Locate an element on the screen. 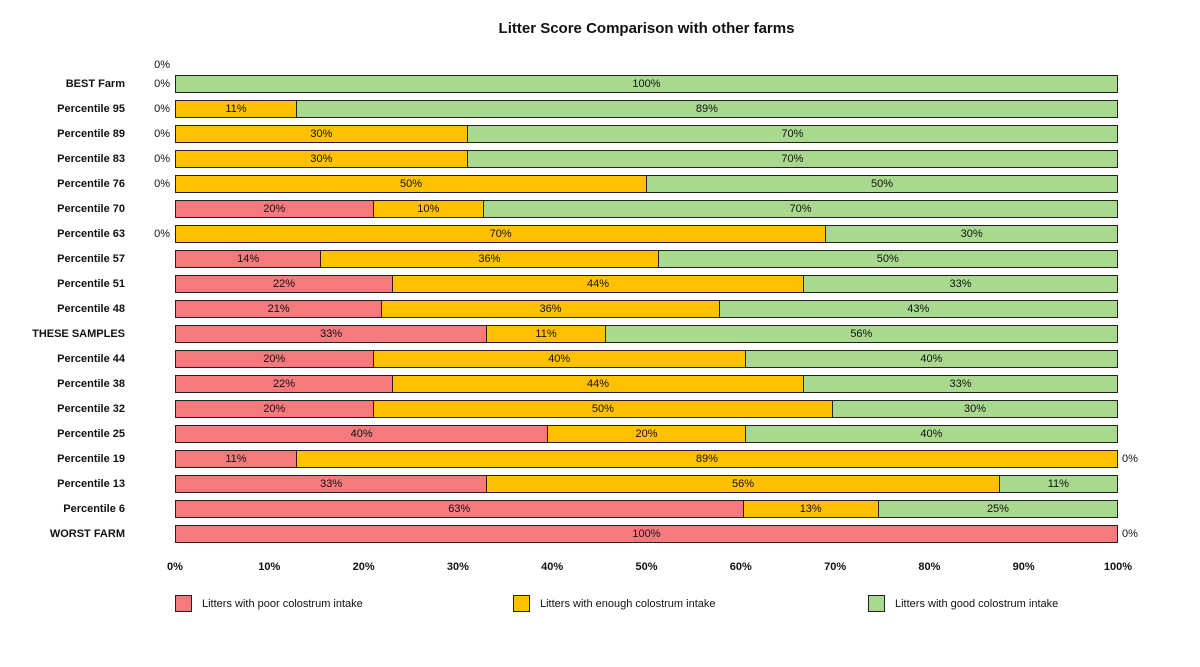 This screenshot has width=1200, height=667. segment-value-label: 22% is located at coordinates (284, 383).